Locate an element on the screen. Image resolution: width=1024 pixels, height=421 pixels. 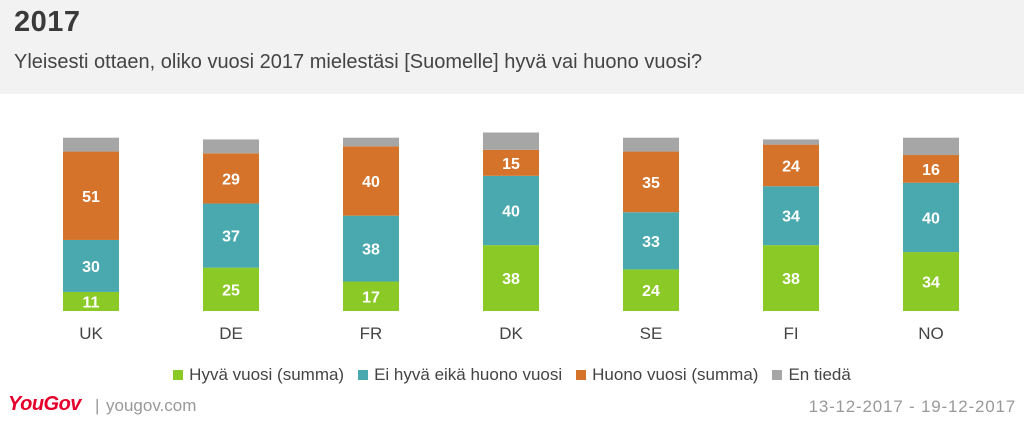
data-label-uk-series-0: 11 is located at coordinates (91, 302).